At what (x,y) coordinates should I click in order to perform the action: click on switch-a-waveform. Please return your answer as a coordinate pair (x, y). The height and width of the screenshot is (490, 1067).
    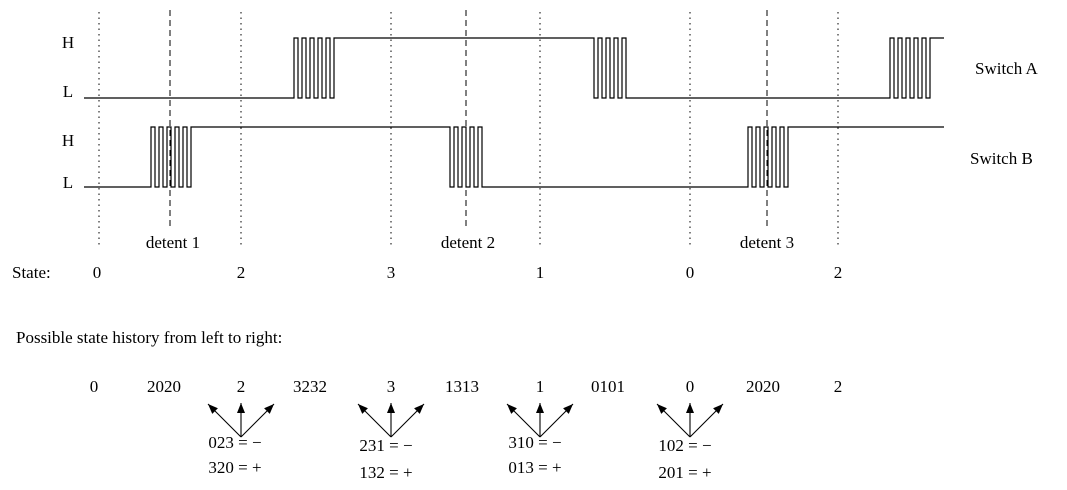
    Looking at the image, I should click on (514, 68).